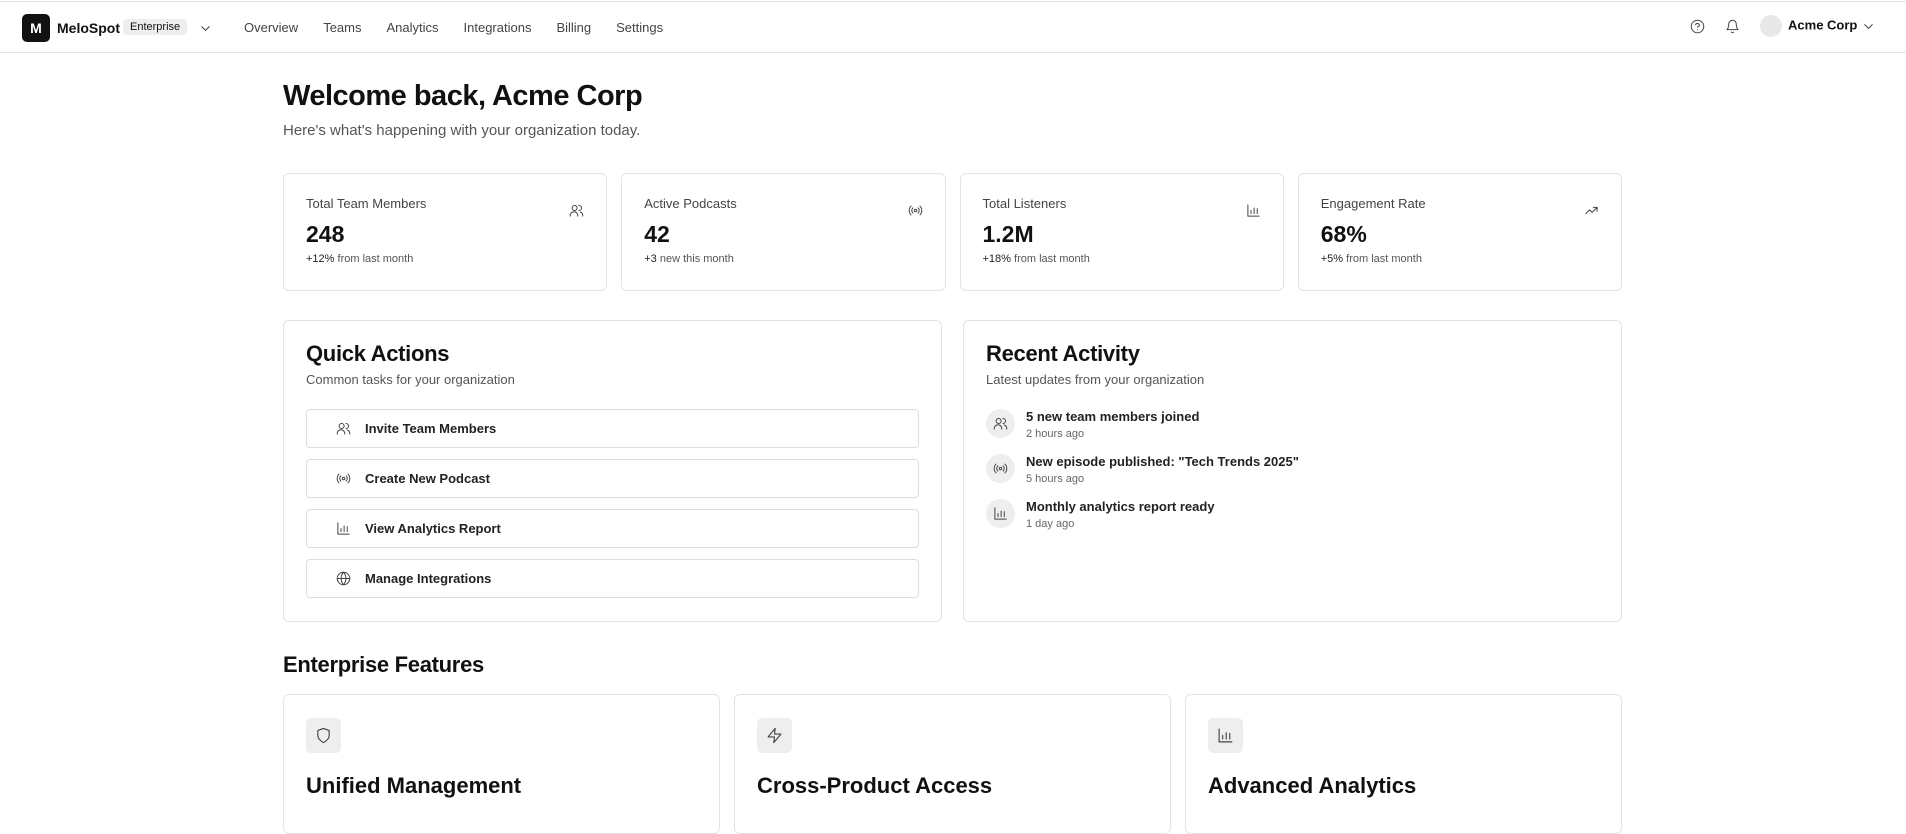 The width and height of the screenshot is (1906, 834). Describe the element at coordinates (1312, 785) in the screenshot. I see `feature-title: Advanced Analytics` at that location.